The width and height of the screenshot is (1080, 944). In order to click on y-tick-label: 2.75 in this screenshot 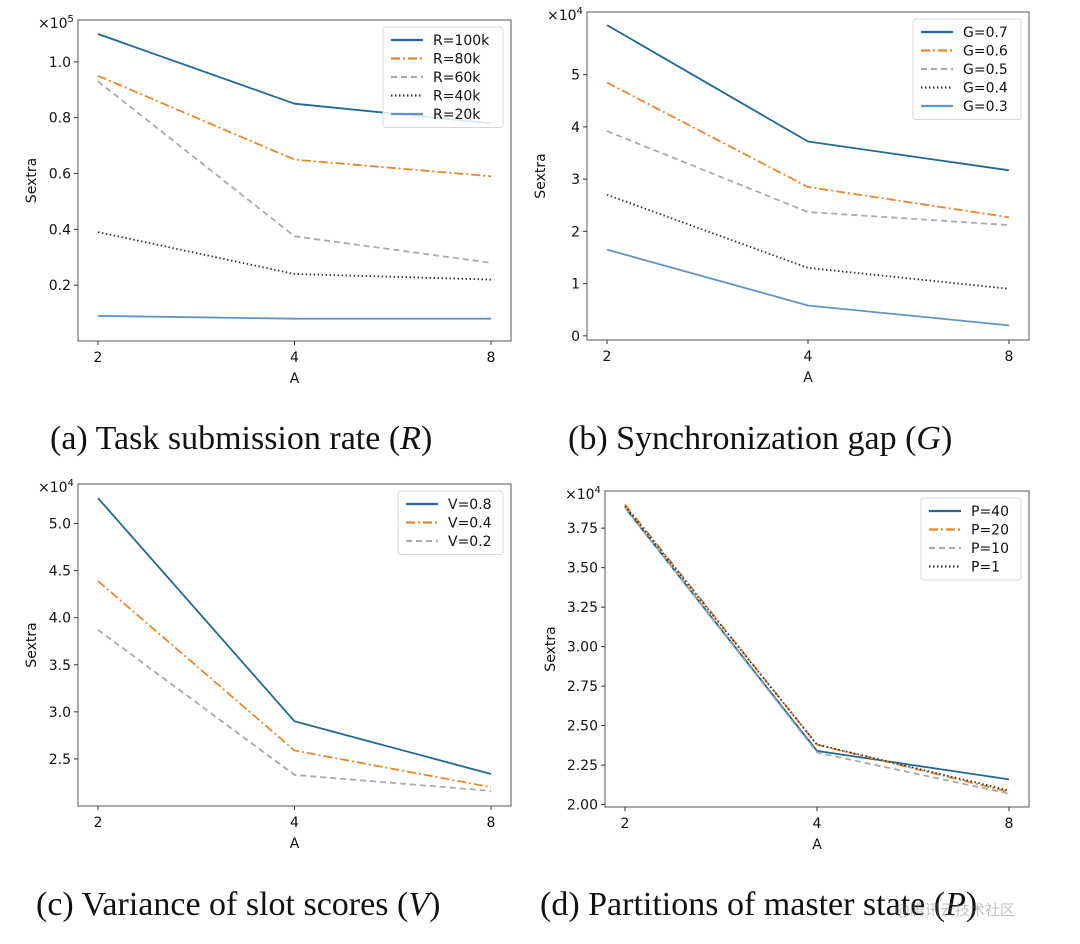, I will do `click(582, 687)`.